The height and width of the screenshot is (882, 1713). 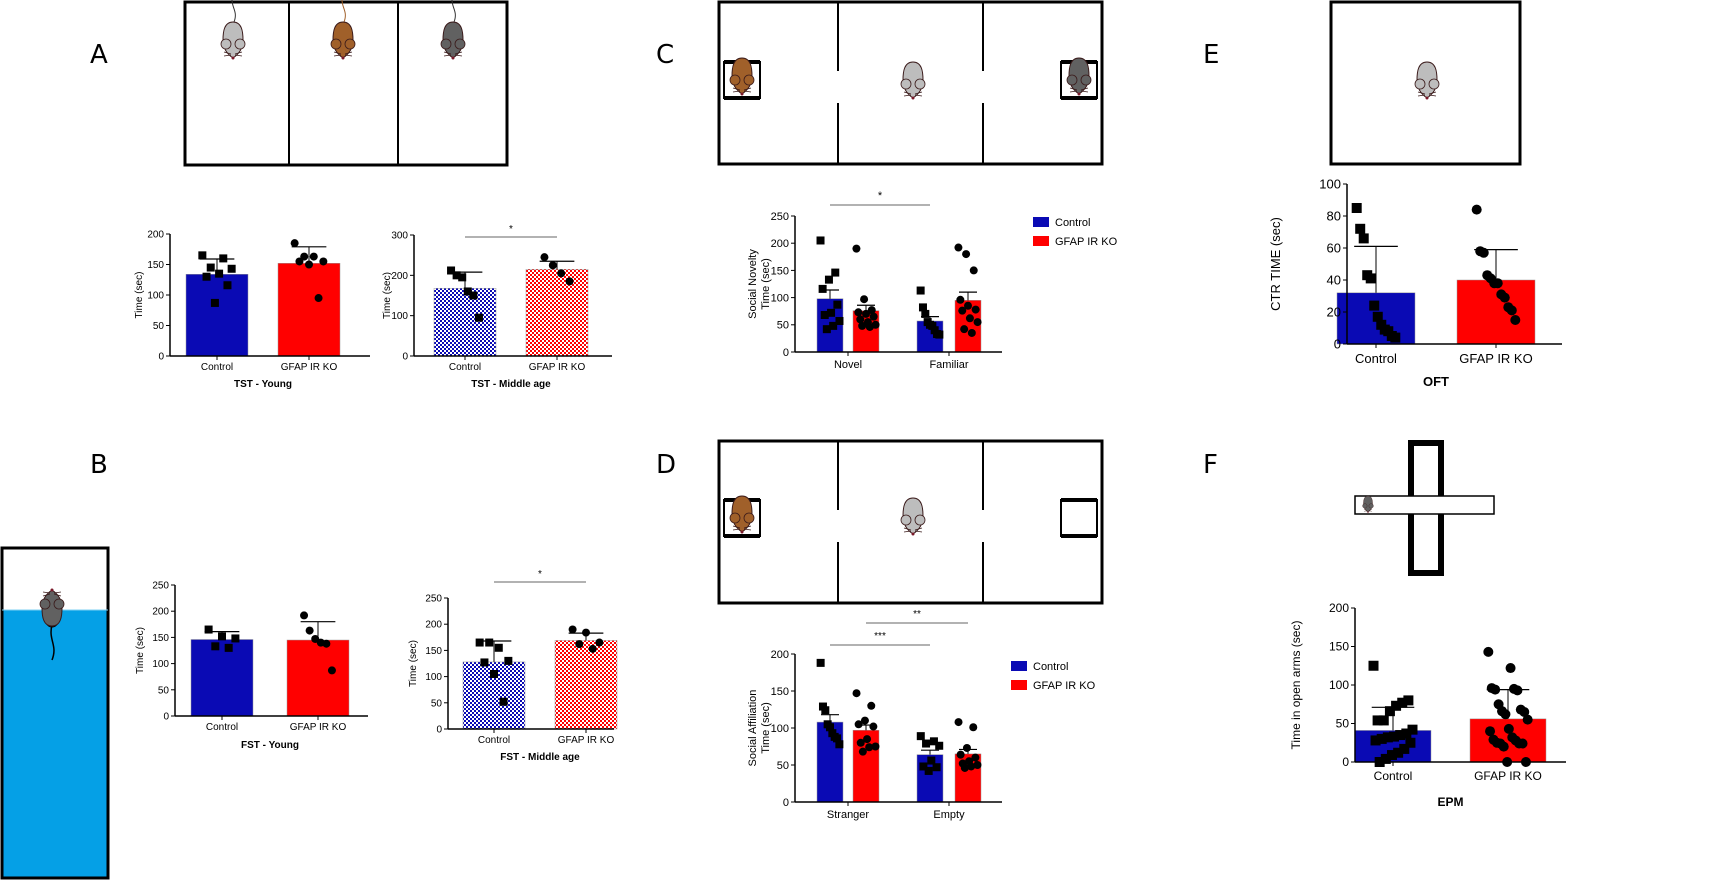 I want to click on y-tick-label: 60, so click(x=1334, y=248).